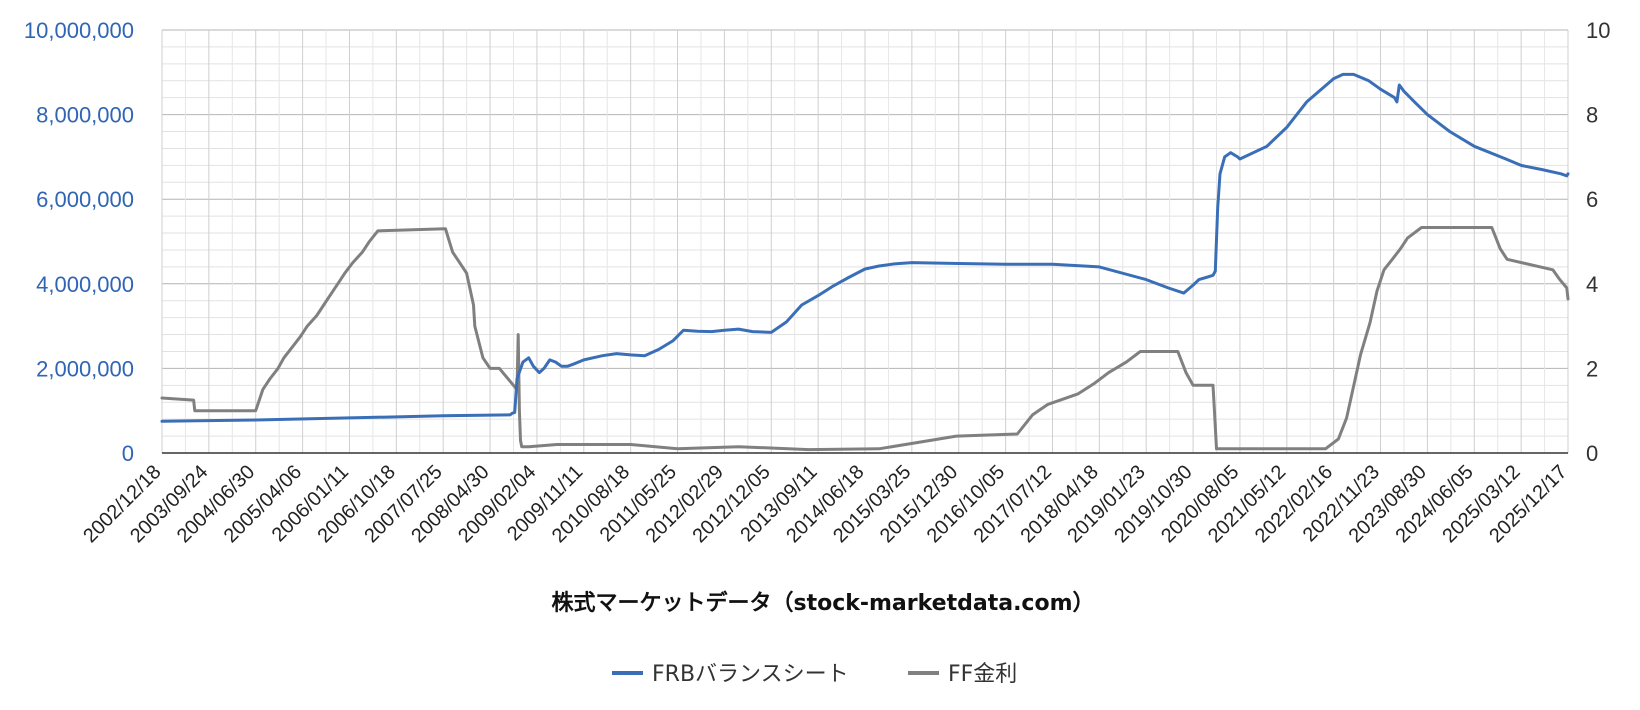 The height and width of the screenshot is (710, 1640). Describe the element at coordinates (1592, 199) in the screenshot. I see `y-right-tick-label: 6` at that location.